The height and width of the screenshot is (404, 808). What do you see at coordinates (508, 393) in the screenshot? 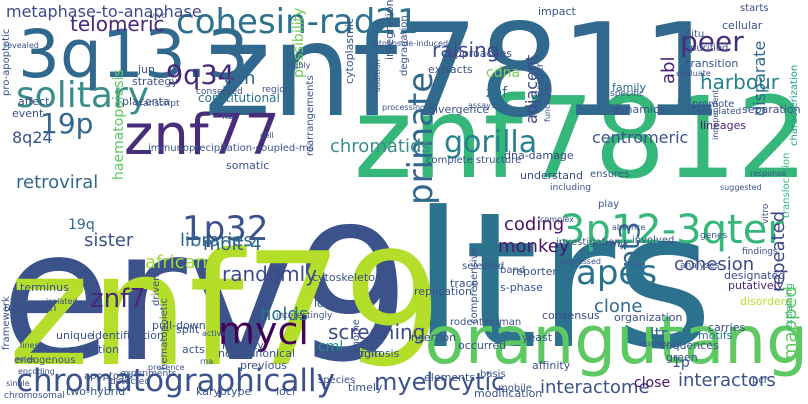
I see `word: modification` at bounding box center [508, 393].